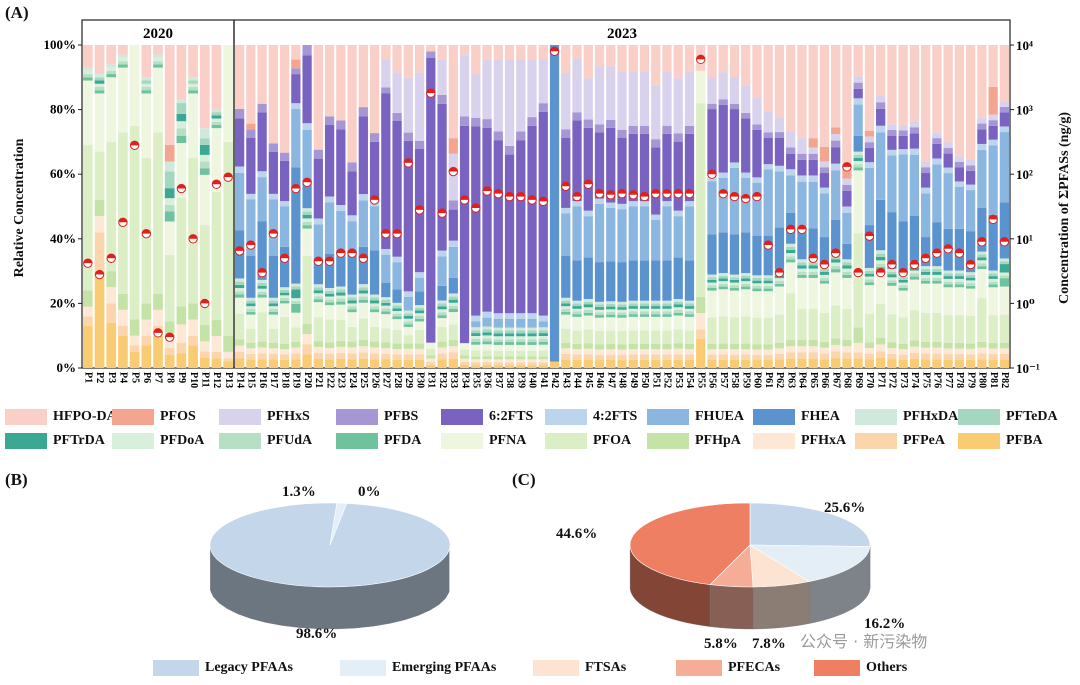 This screenshot has height=685, width=1080. I want to click on y-left-tick-label: 0%, so click(67, 367).